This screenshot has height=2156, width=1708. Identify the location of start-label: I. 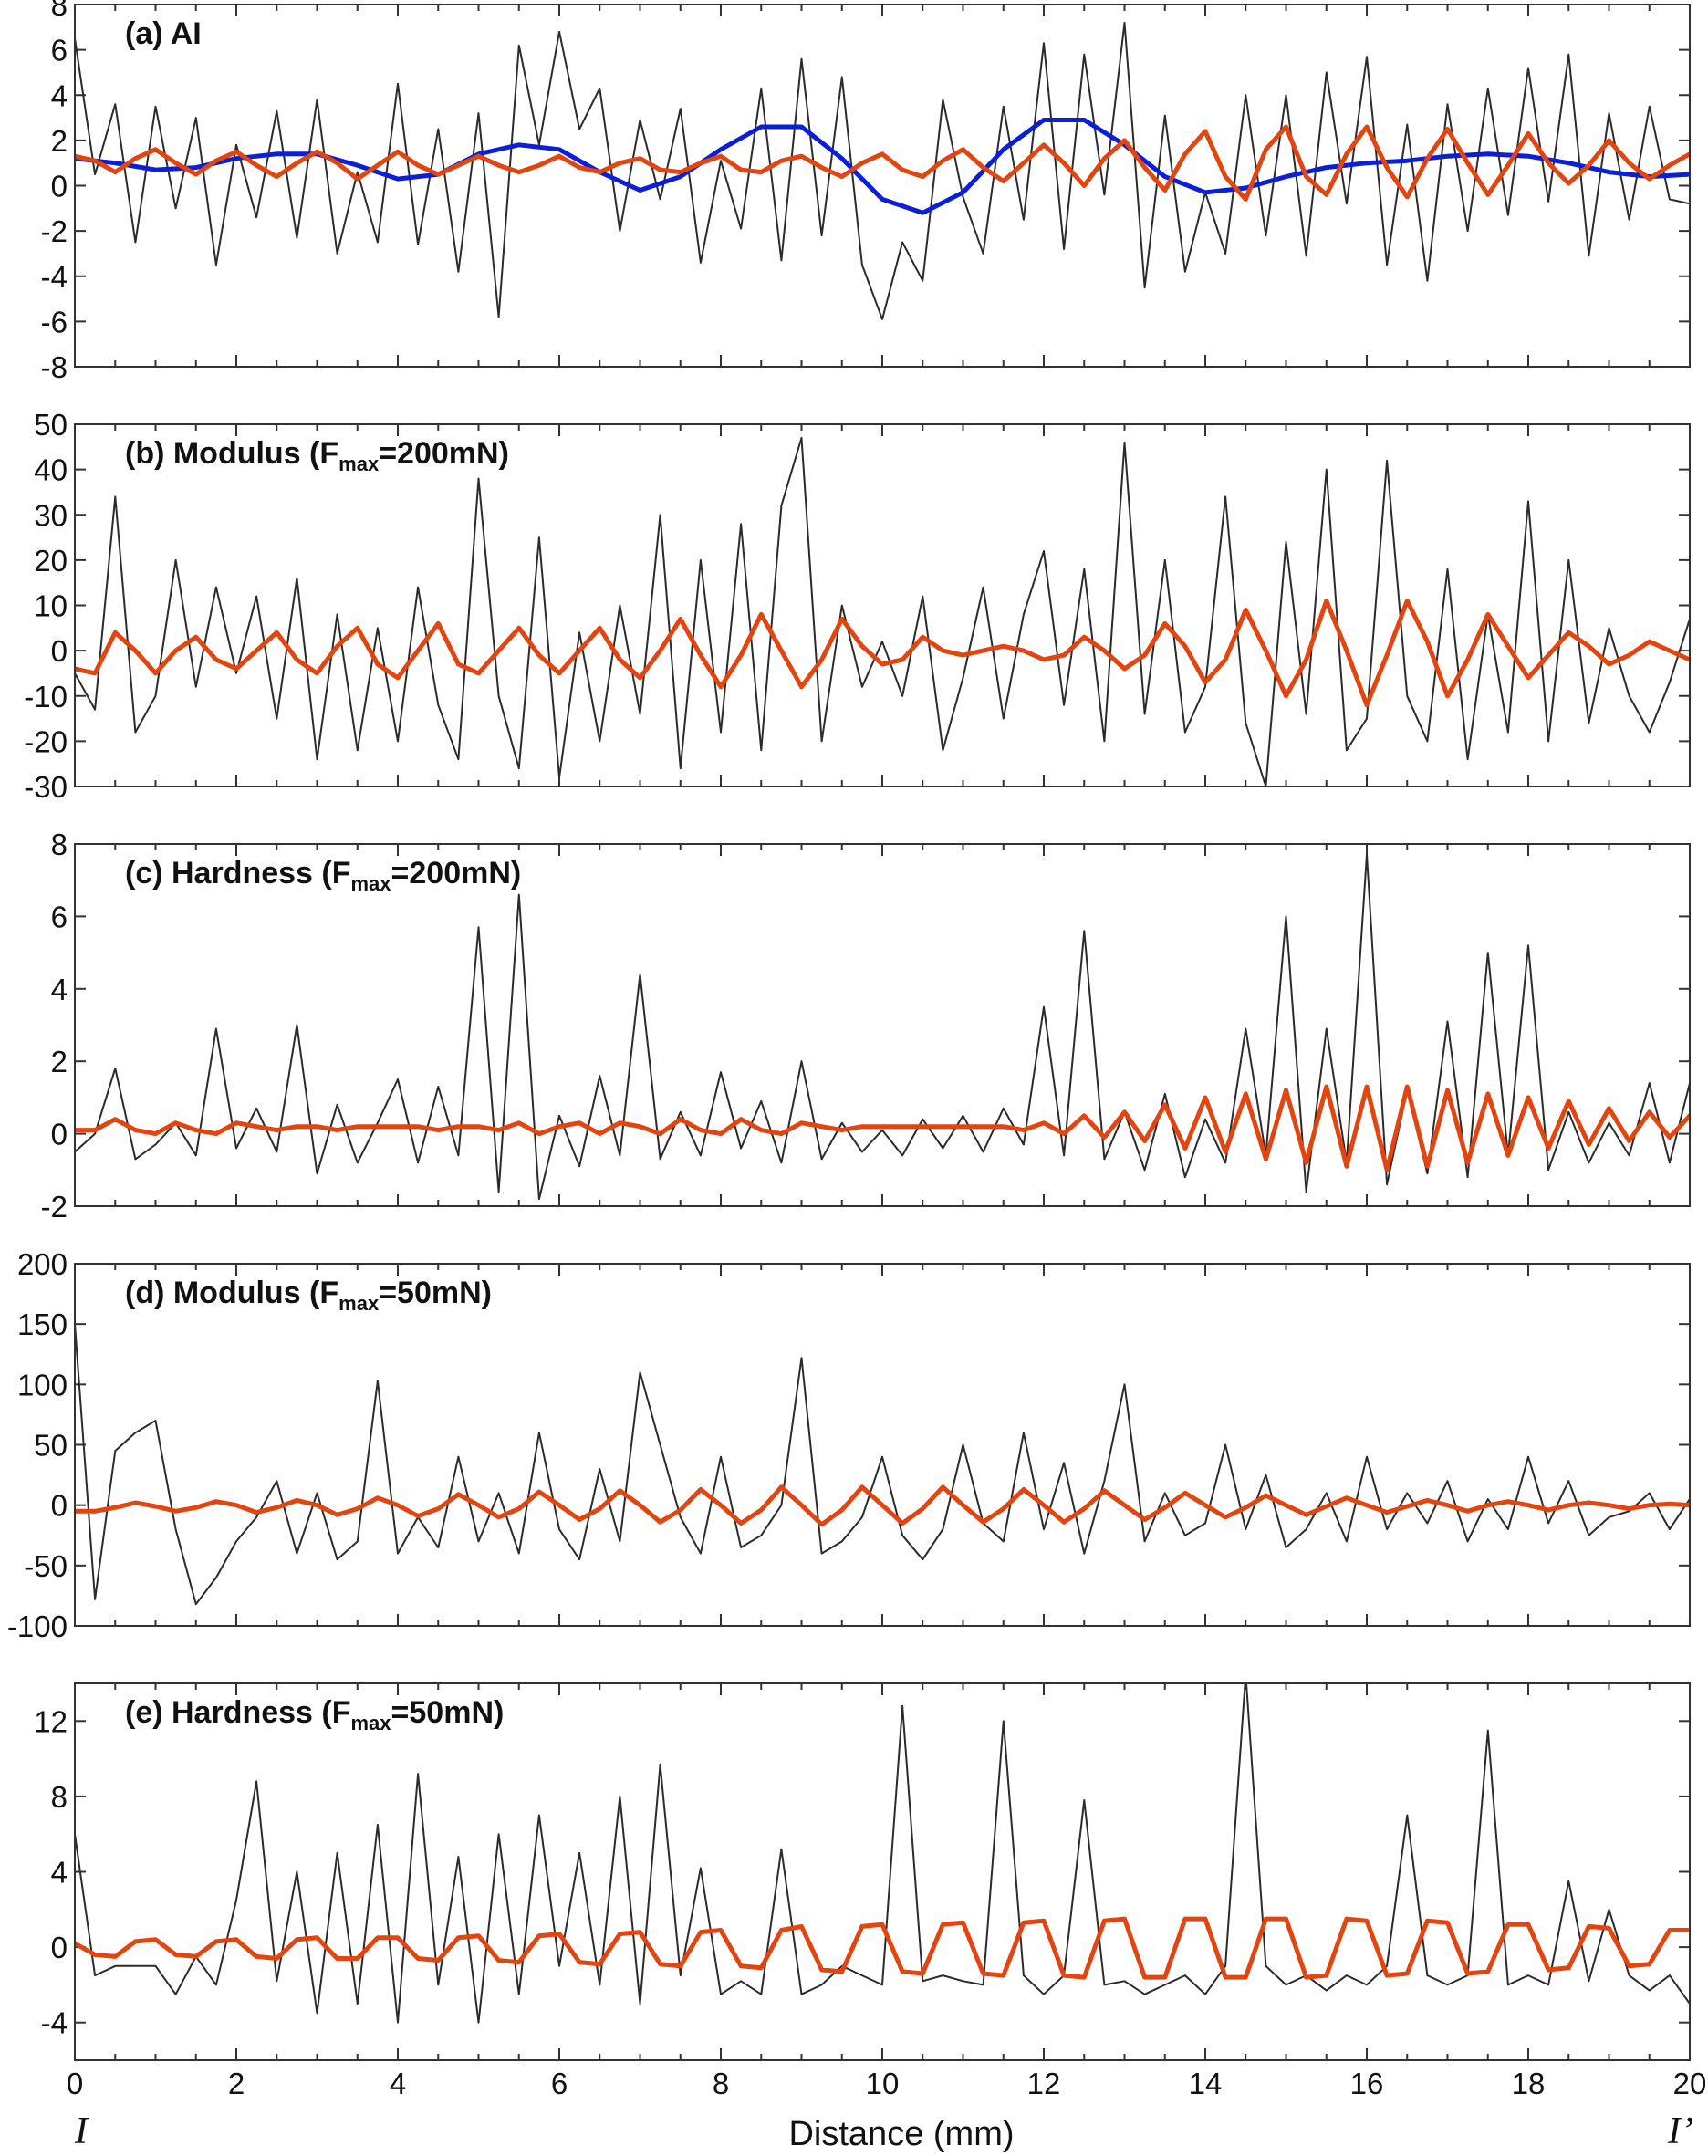
(81, 2131).